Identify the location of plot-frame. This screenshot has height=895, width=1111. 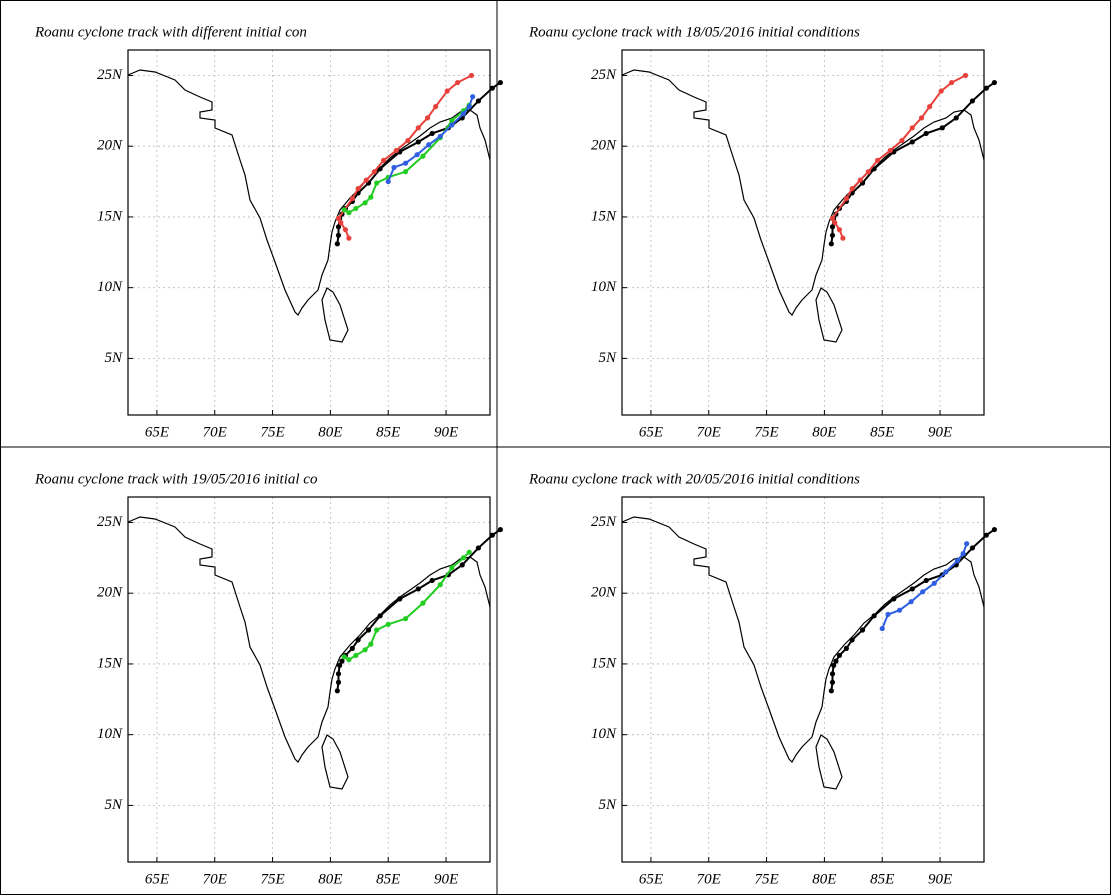
(309, 232).